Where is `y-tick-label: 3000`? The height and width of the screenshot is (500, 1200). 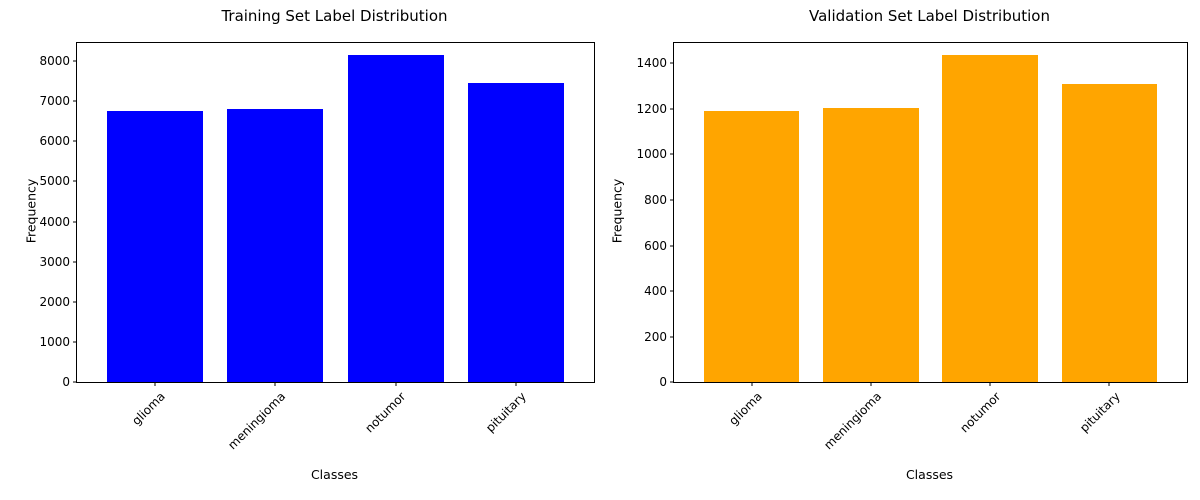
y-tick-label: 3000 is located at coordinates (54, 261).